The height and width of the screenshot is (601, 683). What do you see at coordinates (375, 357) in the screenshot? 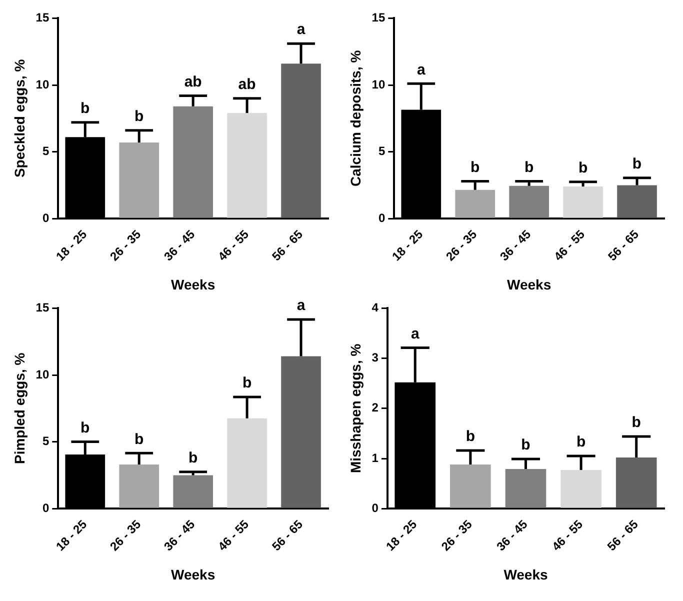
I see `y-tick-label: 3` at bounding box center [375, 357].